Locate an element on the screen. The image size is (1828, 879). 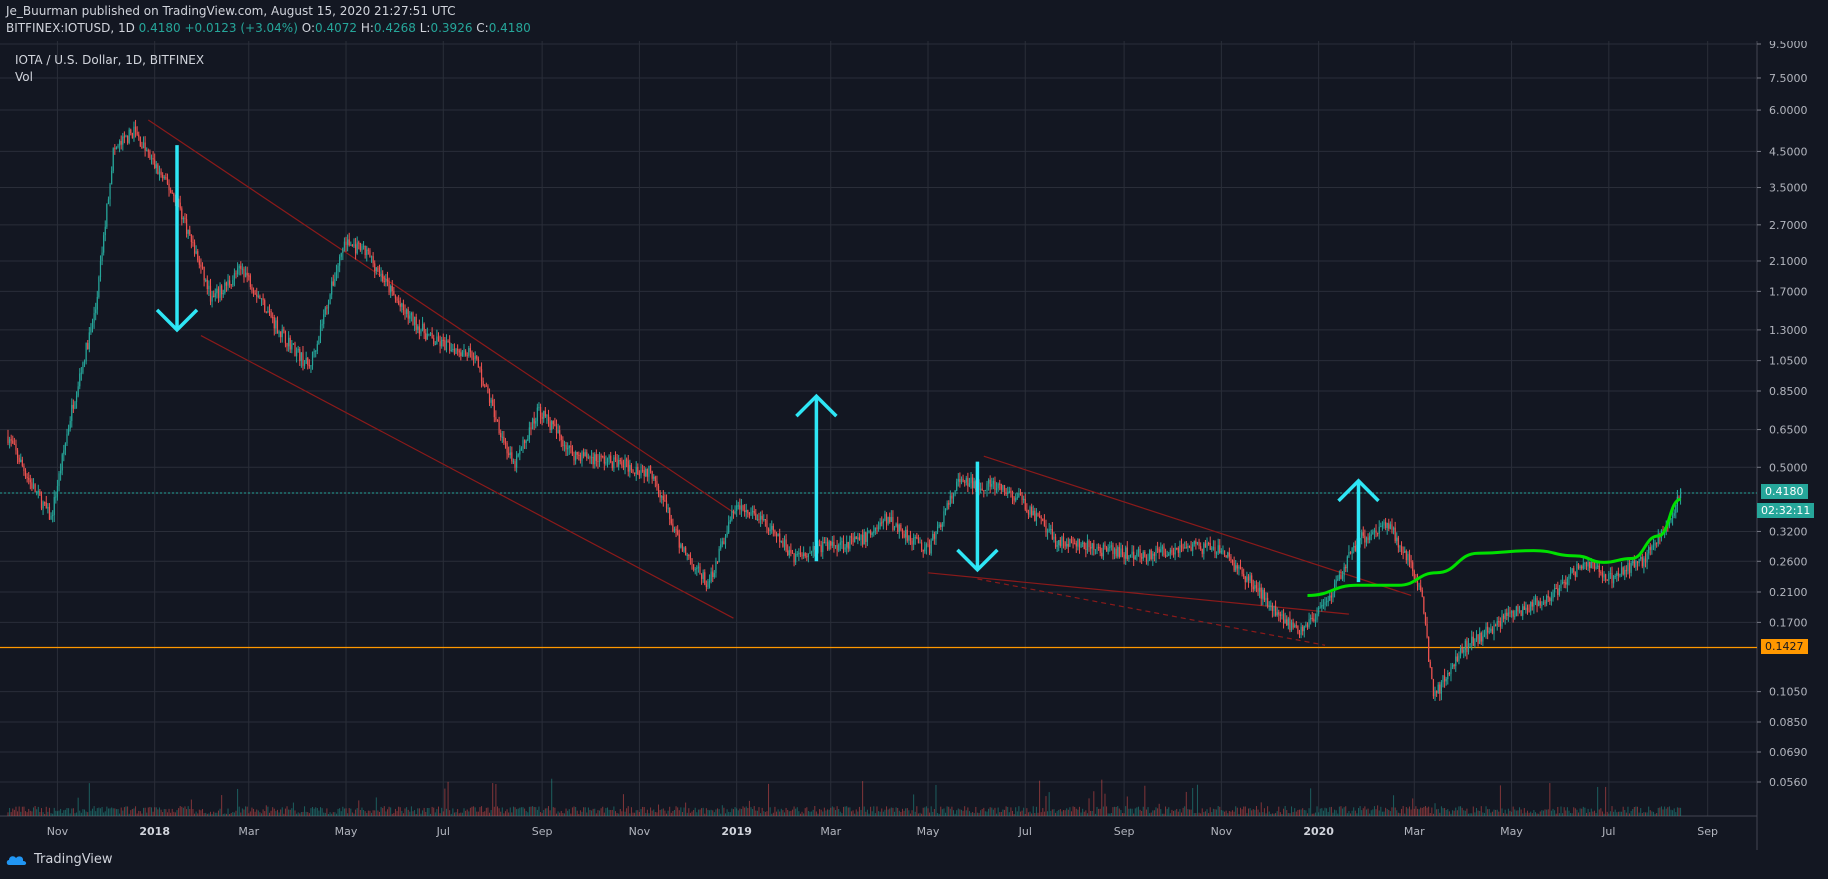
price-tick-label: 2.7000 is located at coordinates (1788, 225).